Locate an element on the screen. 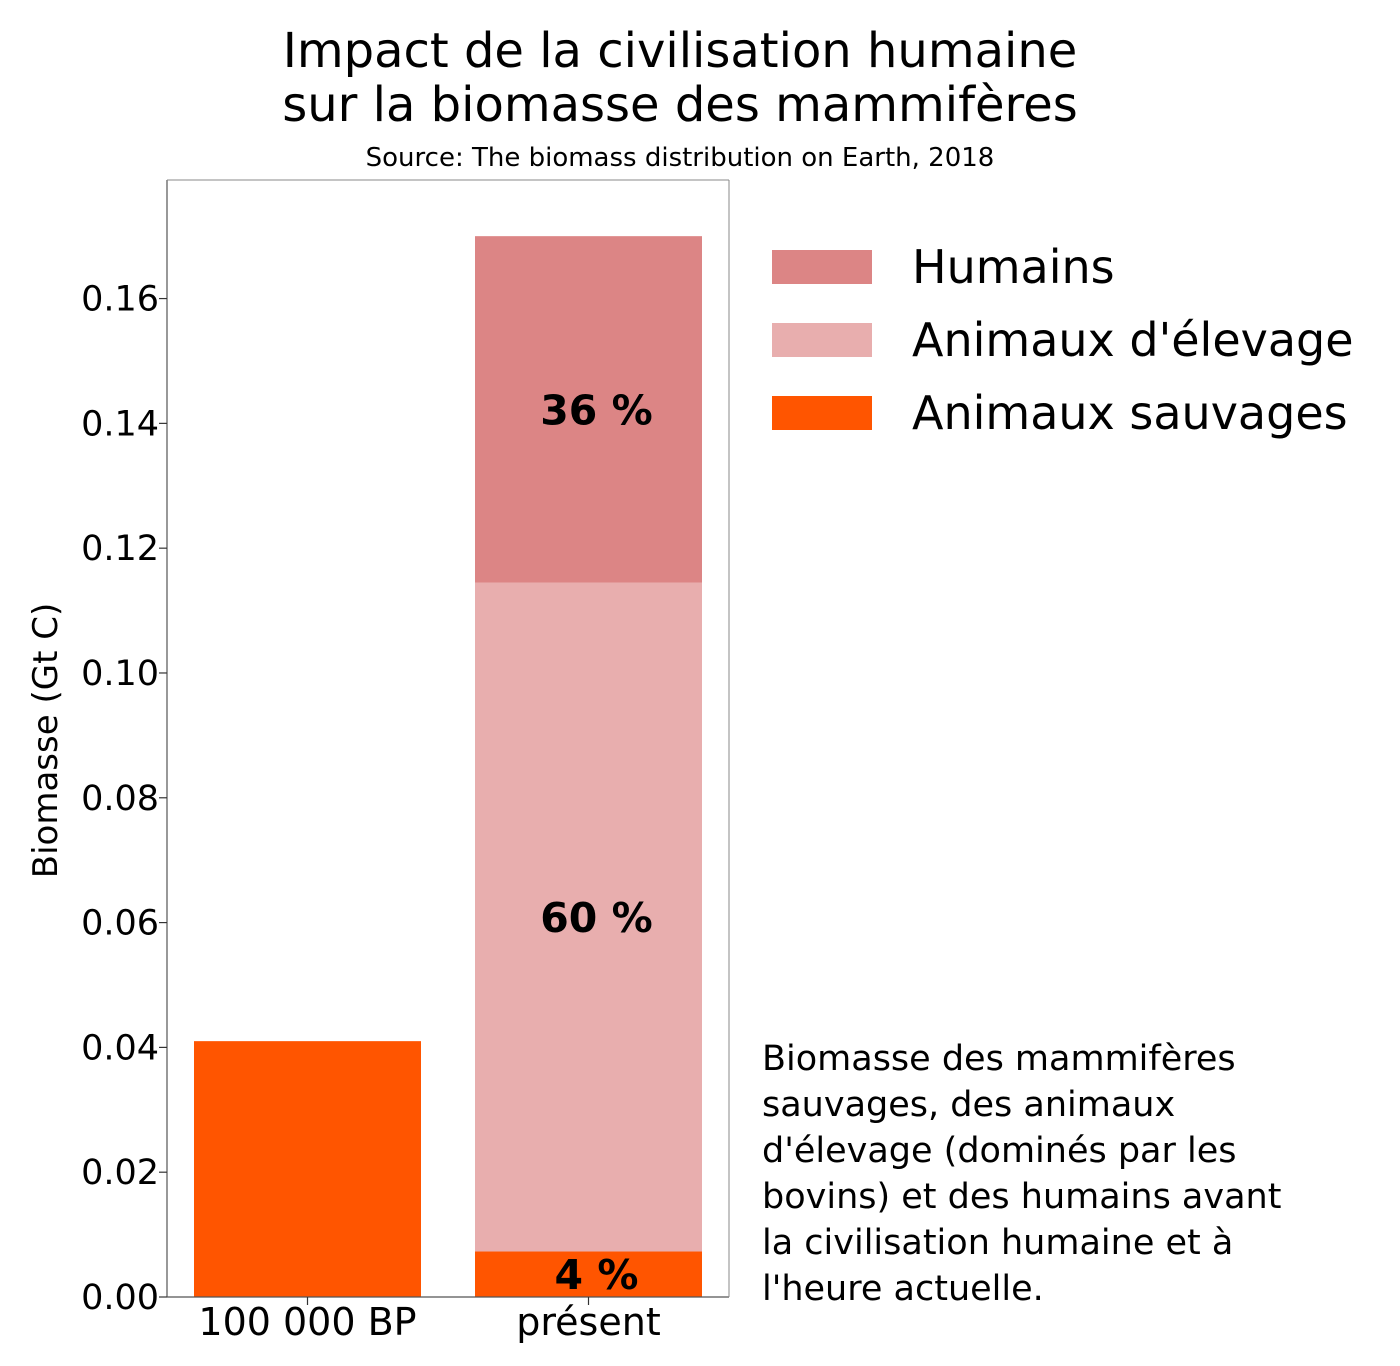  y-tick-label: 0.14 is located at coordinates (120, 424).